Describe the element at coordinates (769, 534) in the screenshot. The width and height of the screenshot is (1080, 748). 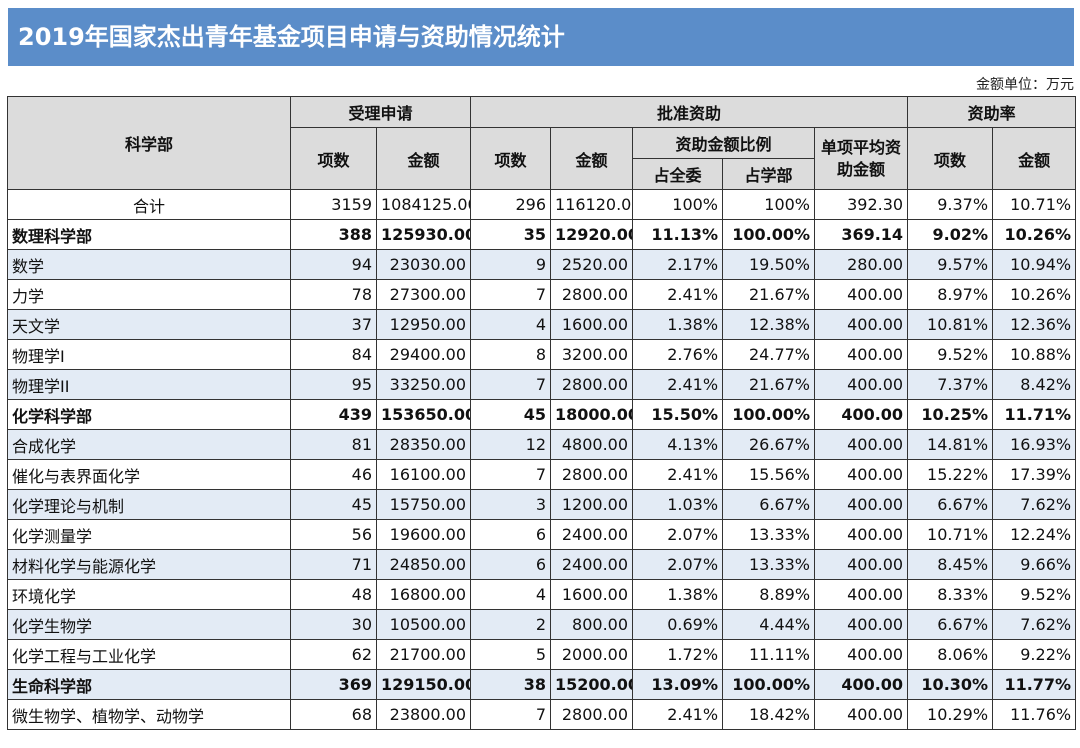
I see `share-dept-cell: 13.33%` at that location.